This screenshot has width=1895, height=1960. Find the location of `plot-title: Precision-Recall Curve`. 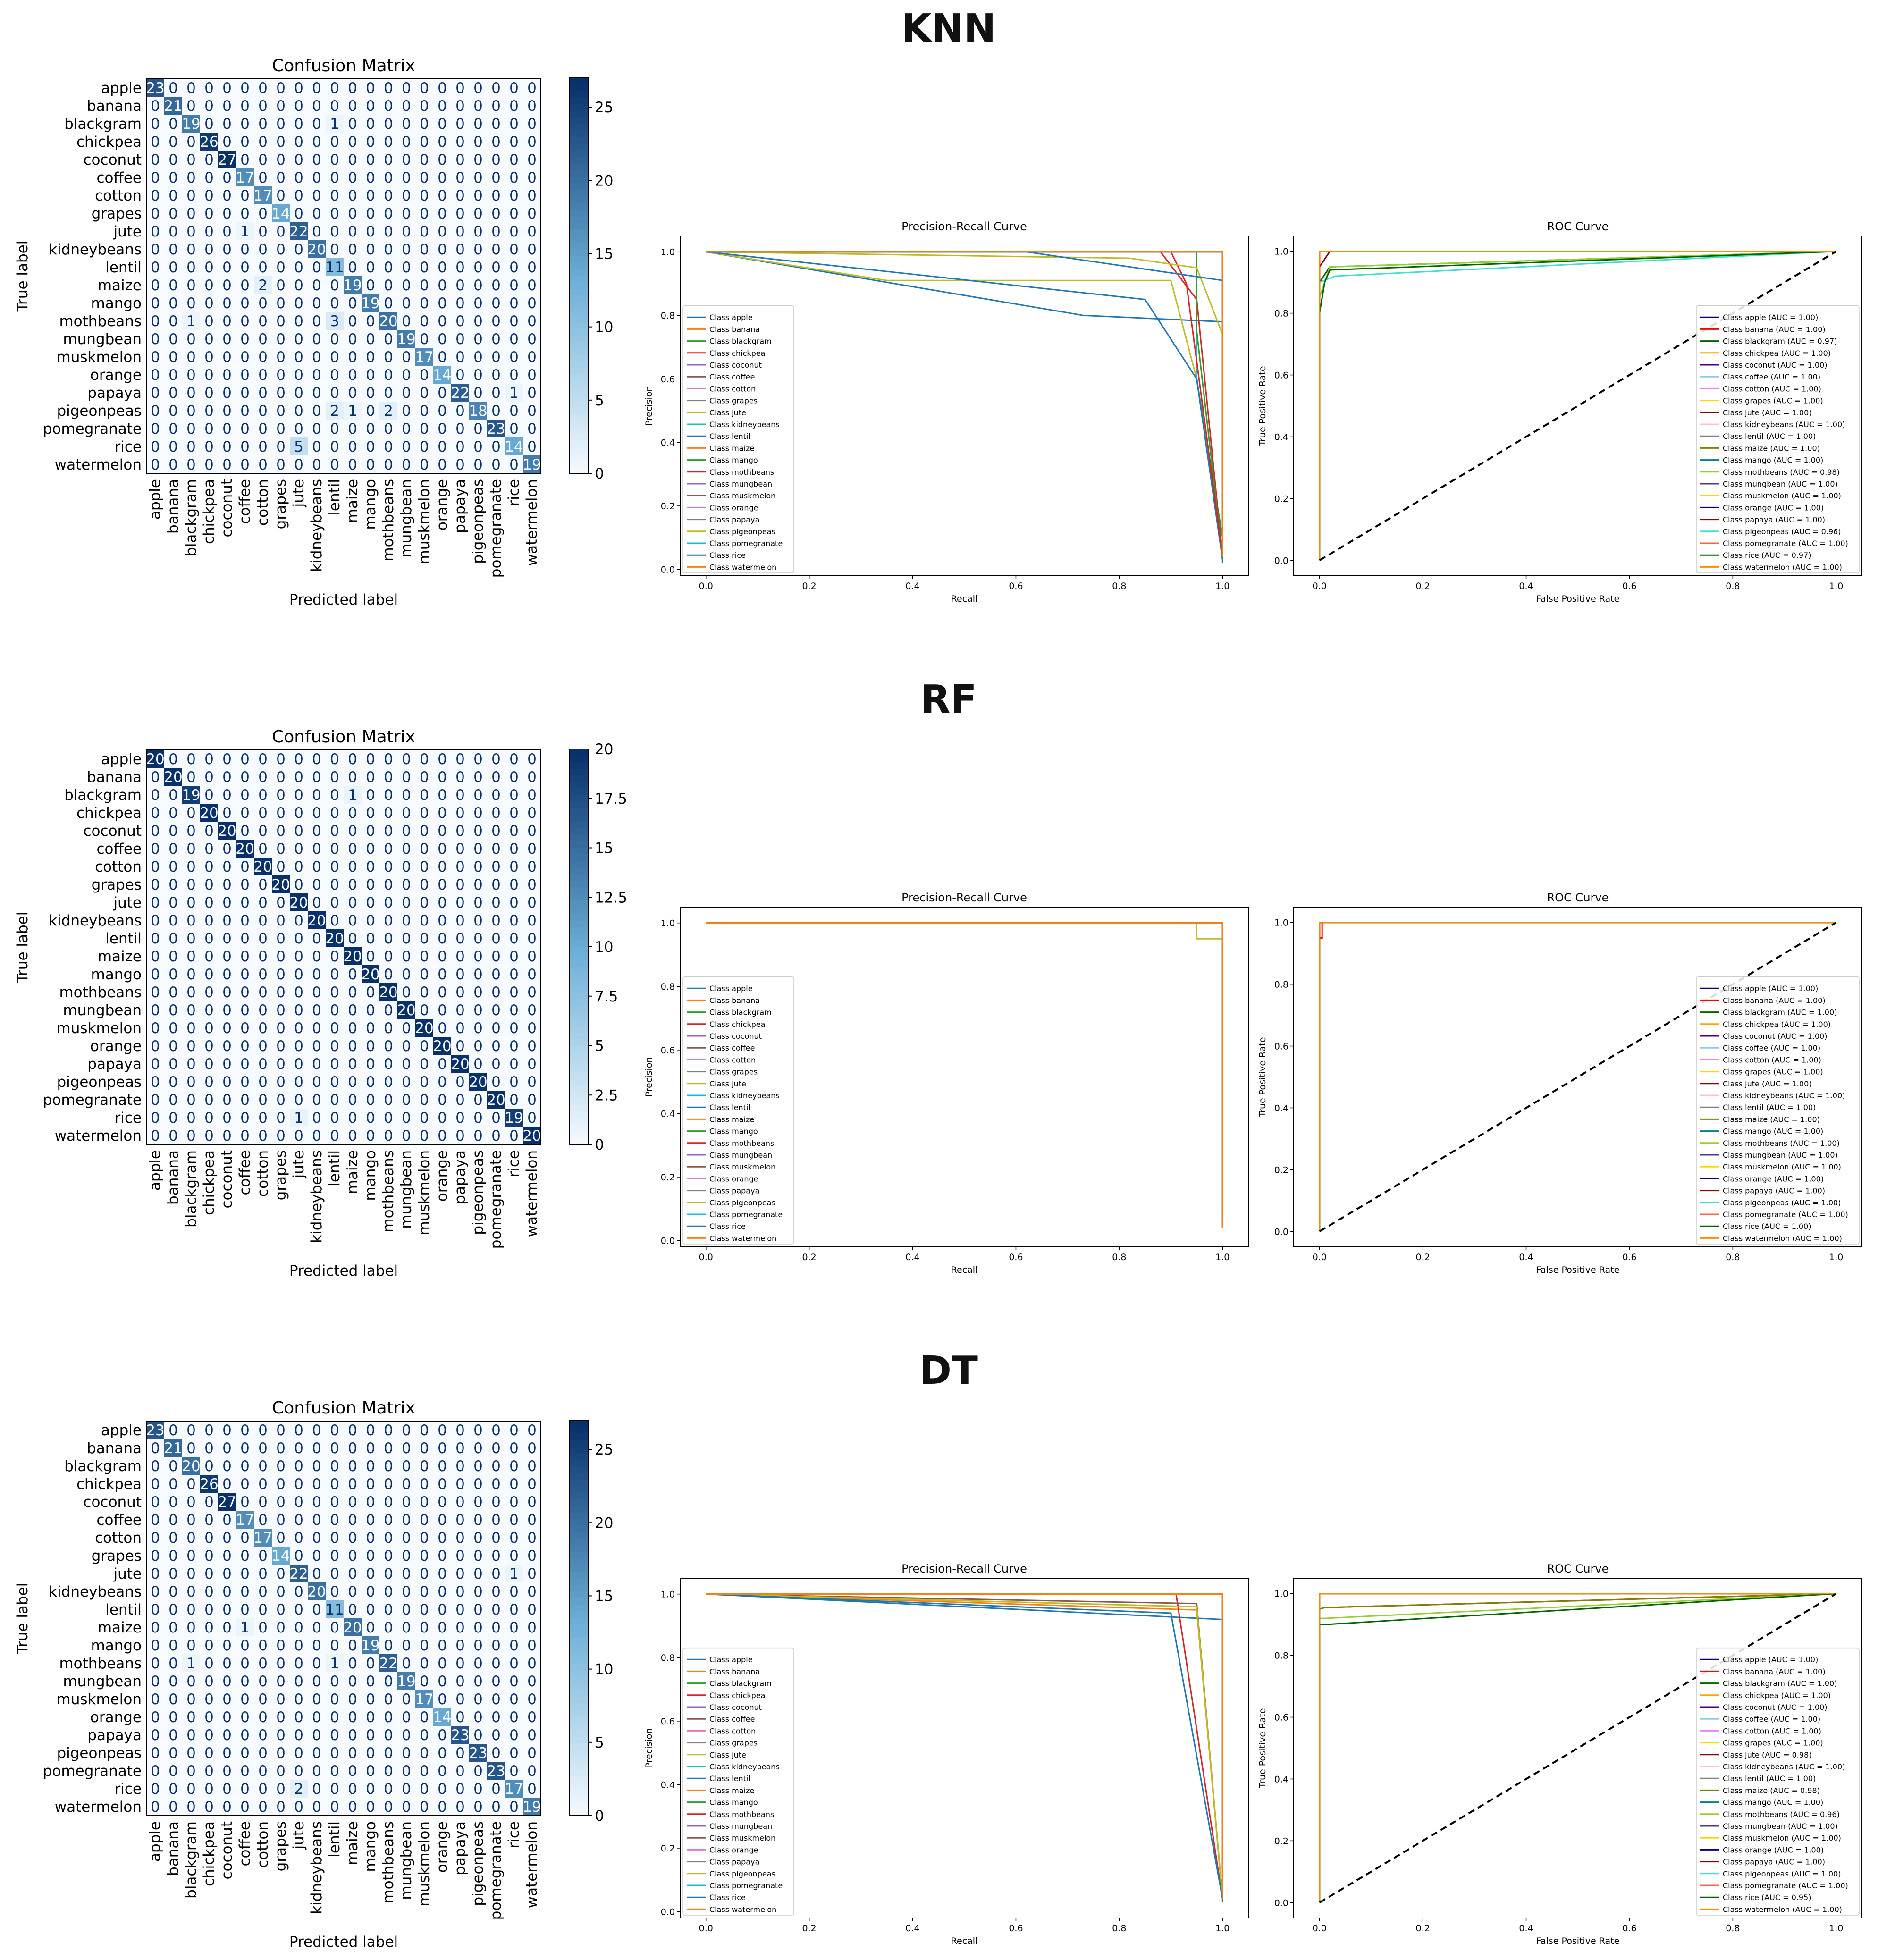

plot-title: Precision-Recall Curve is located at coordinates (964, 1569).